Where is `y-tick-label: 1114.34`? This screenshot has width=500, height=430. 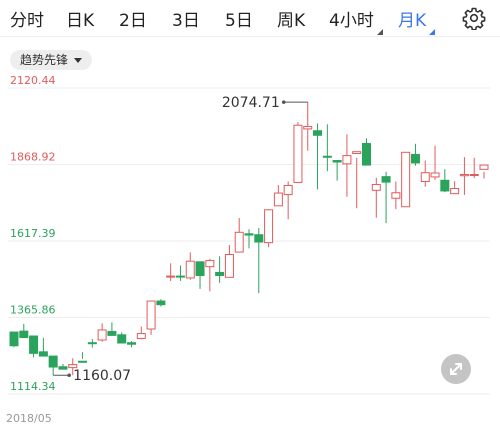 y-tick-label: 1114.34 is located at coordinates (33, 386).